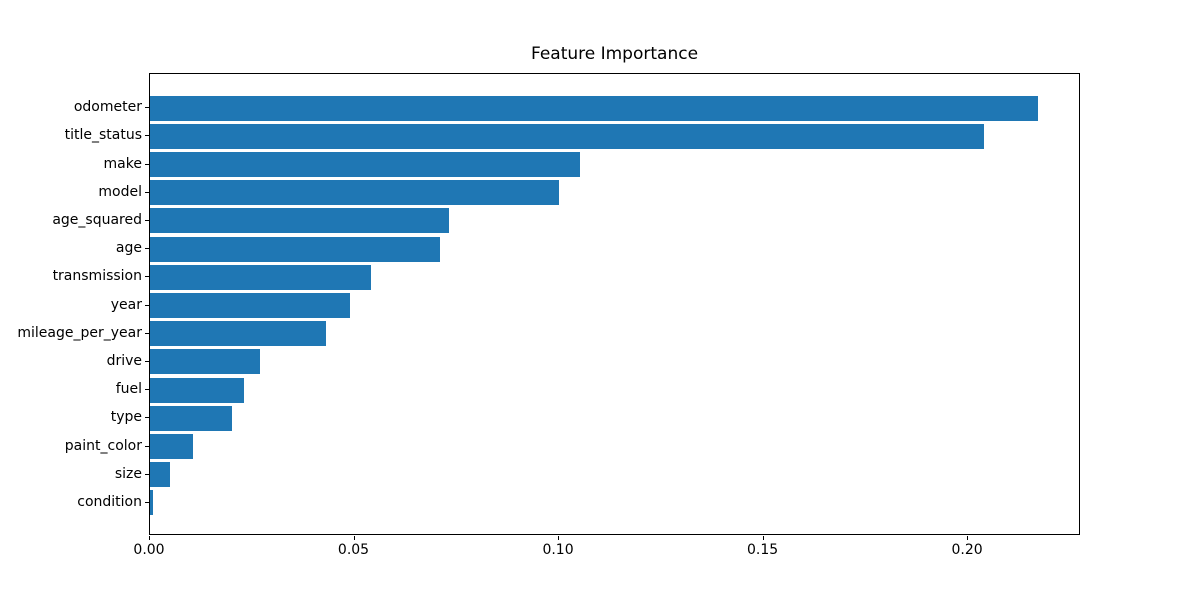 This screenshot has height=600, width=1200. What do you see at coordinates (124, 360) in the screenshot?
I see `y-tick-label: drive` at bounding box center [124, 360].